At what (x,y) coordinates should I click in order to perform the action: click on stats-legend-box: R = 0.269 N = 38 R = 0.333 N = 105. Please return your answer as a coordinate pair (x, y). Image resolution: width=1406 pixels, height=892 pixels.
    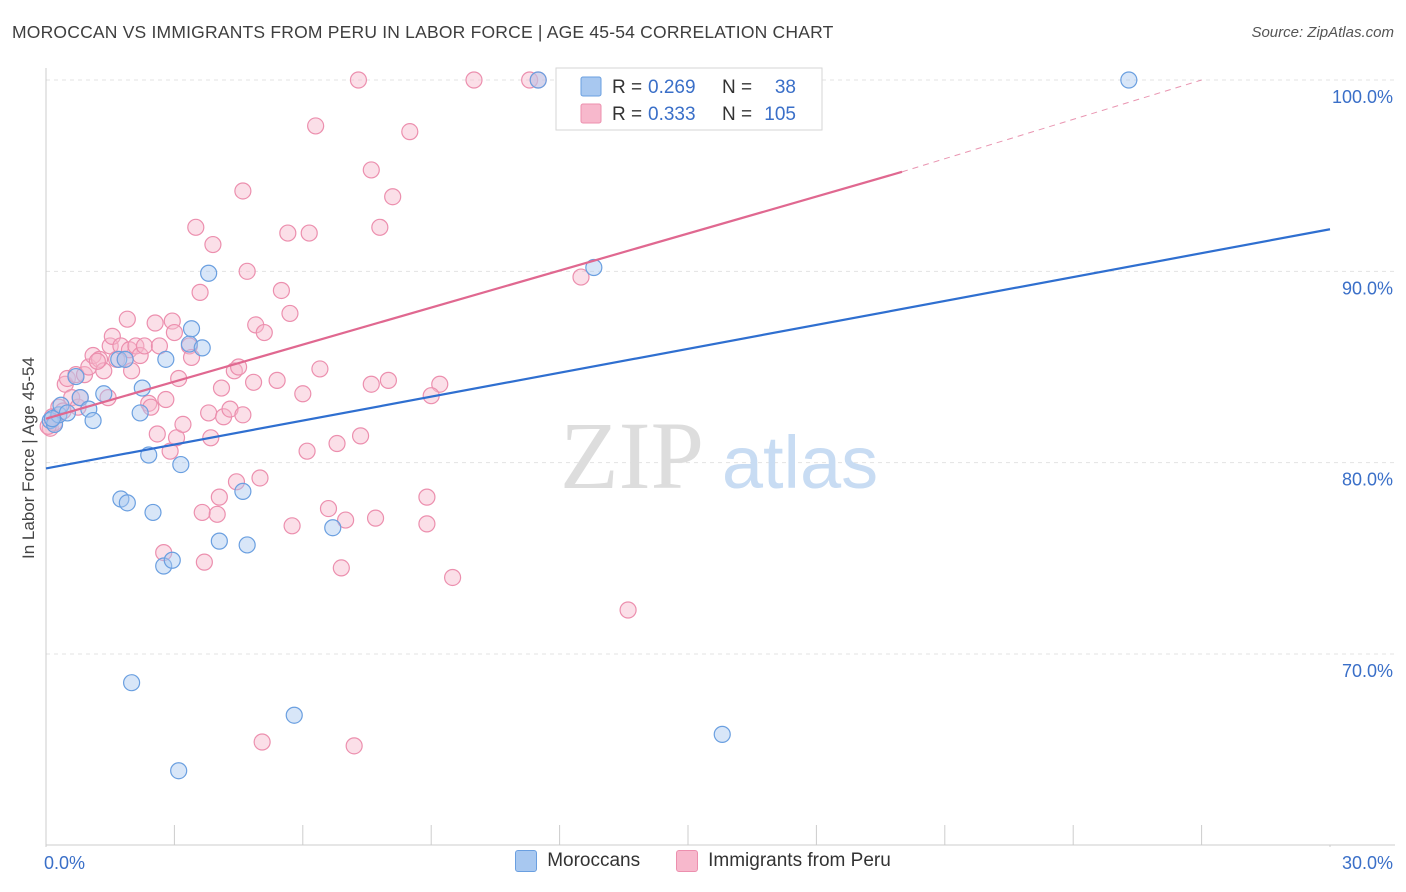
    Looking at the image, I should click on (689, 99).